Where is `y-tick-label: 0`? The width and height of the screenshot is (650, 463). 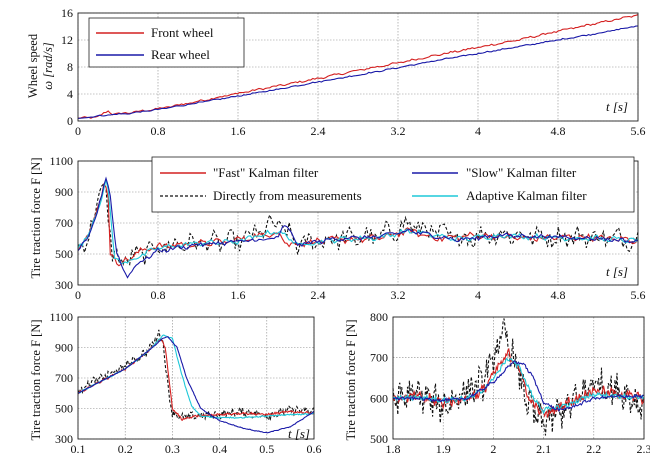 y-tick-label: 0 is located at coordinates (70, 121).